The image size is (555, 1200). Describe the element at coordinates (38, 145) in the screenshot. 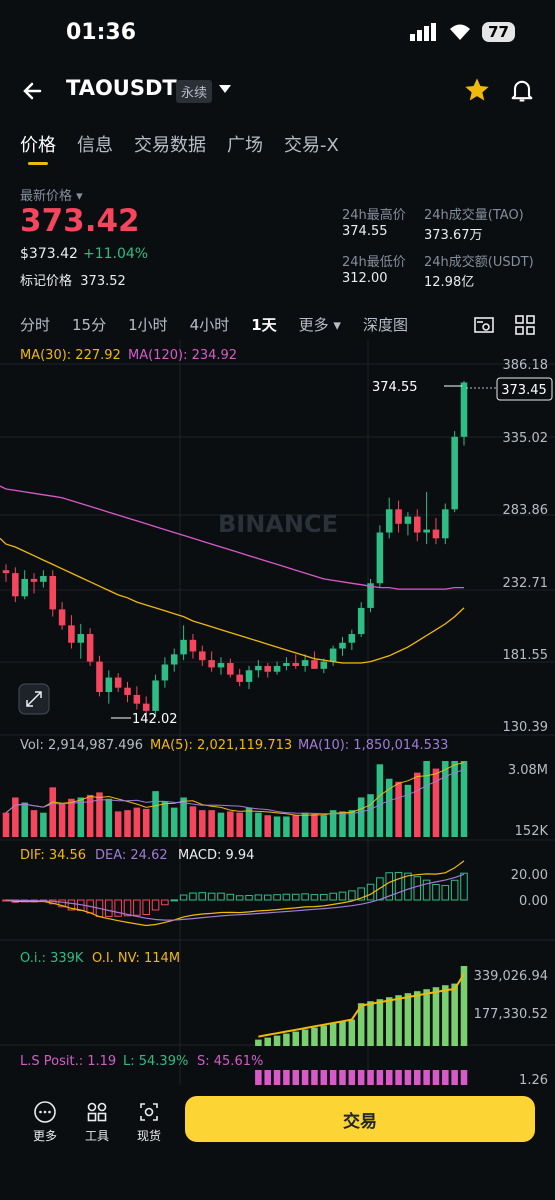

I see `tab-price: 价格` at that location.